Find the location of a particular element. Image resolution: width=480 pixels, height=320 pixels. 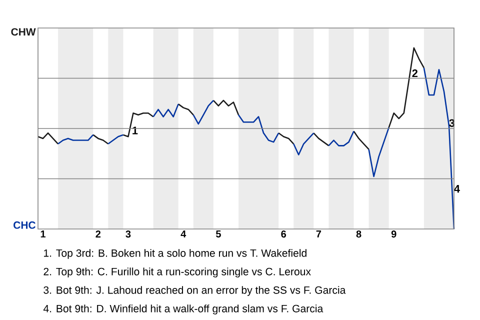

x-tick-label: 1 is located at coordinates (43, 234).